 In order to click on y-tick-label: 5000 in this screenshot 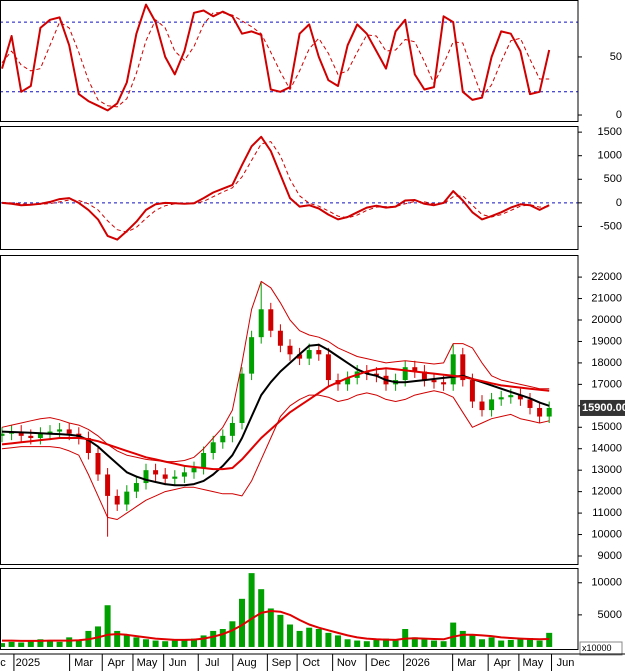, I will do `click(610, 615)`.